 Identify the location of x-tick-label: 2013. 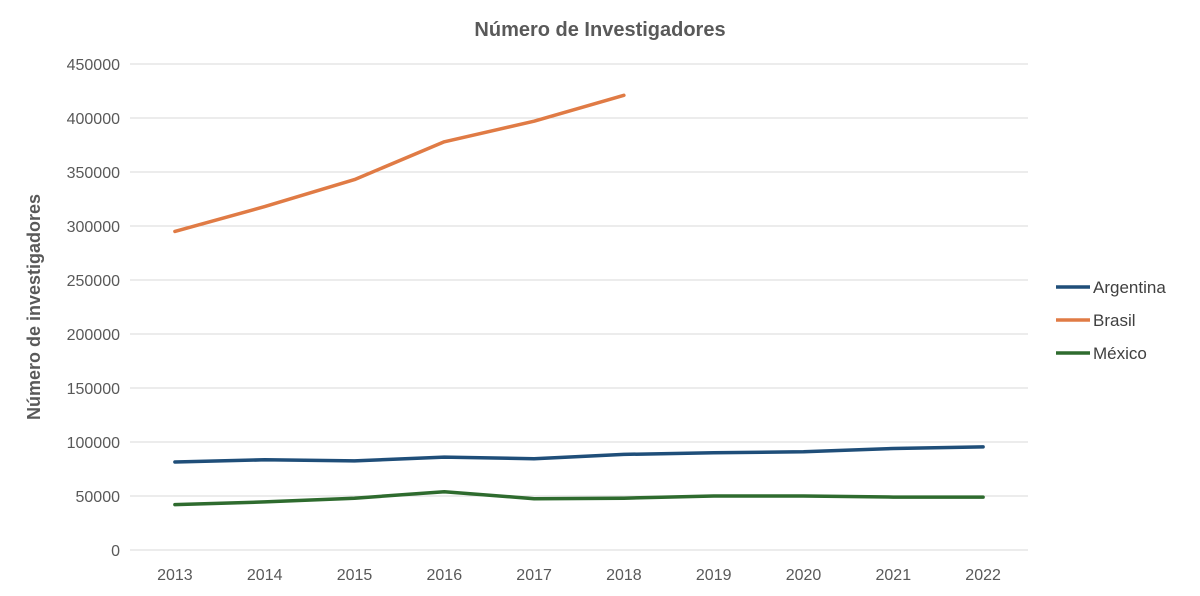
(175, 575).